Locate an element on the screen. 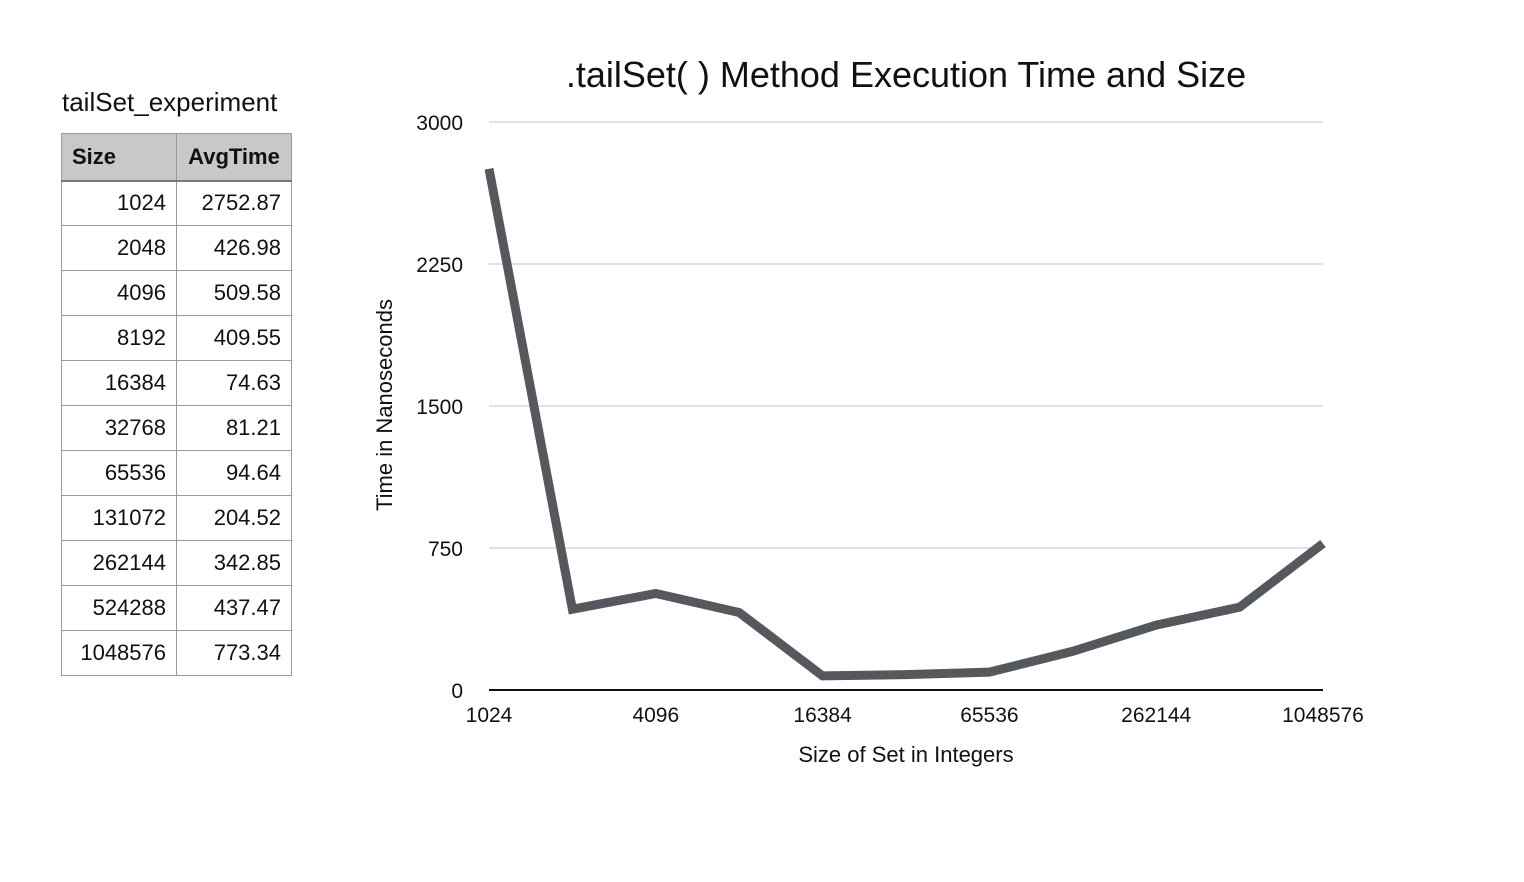  size-cell: 262144 is located at coordinates (119, 563).